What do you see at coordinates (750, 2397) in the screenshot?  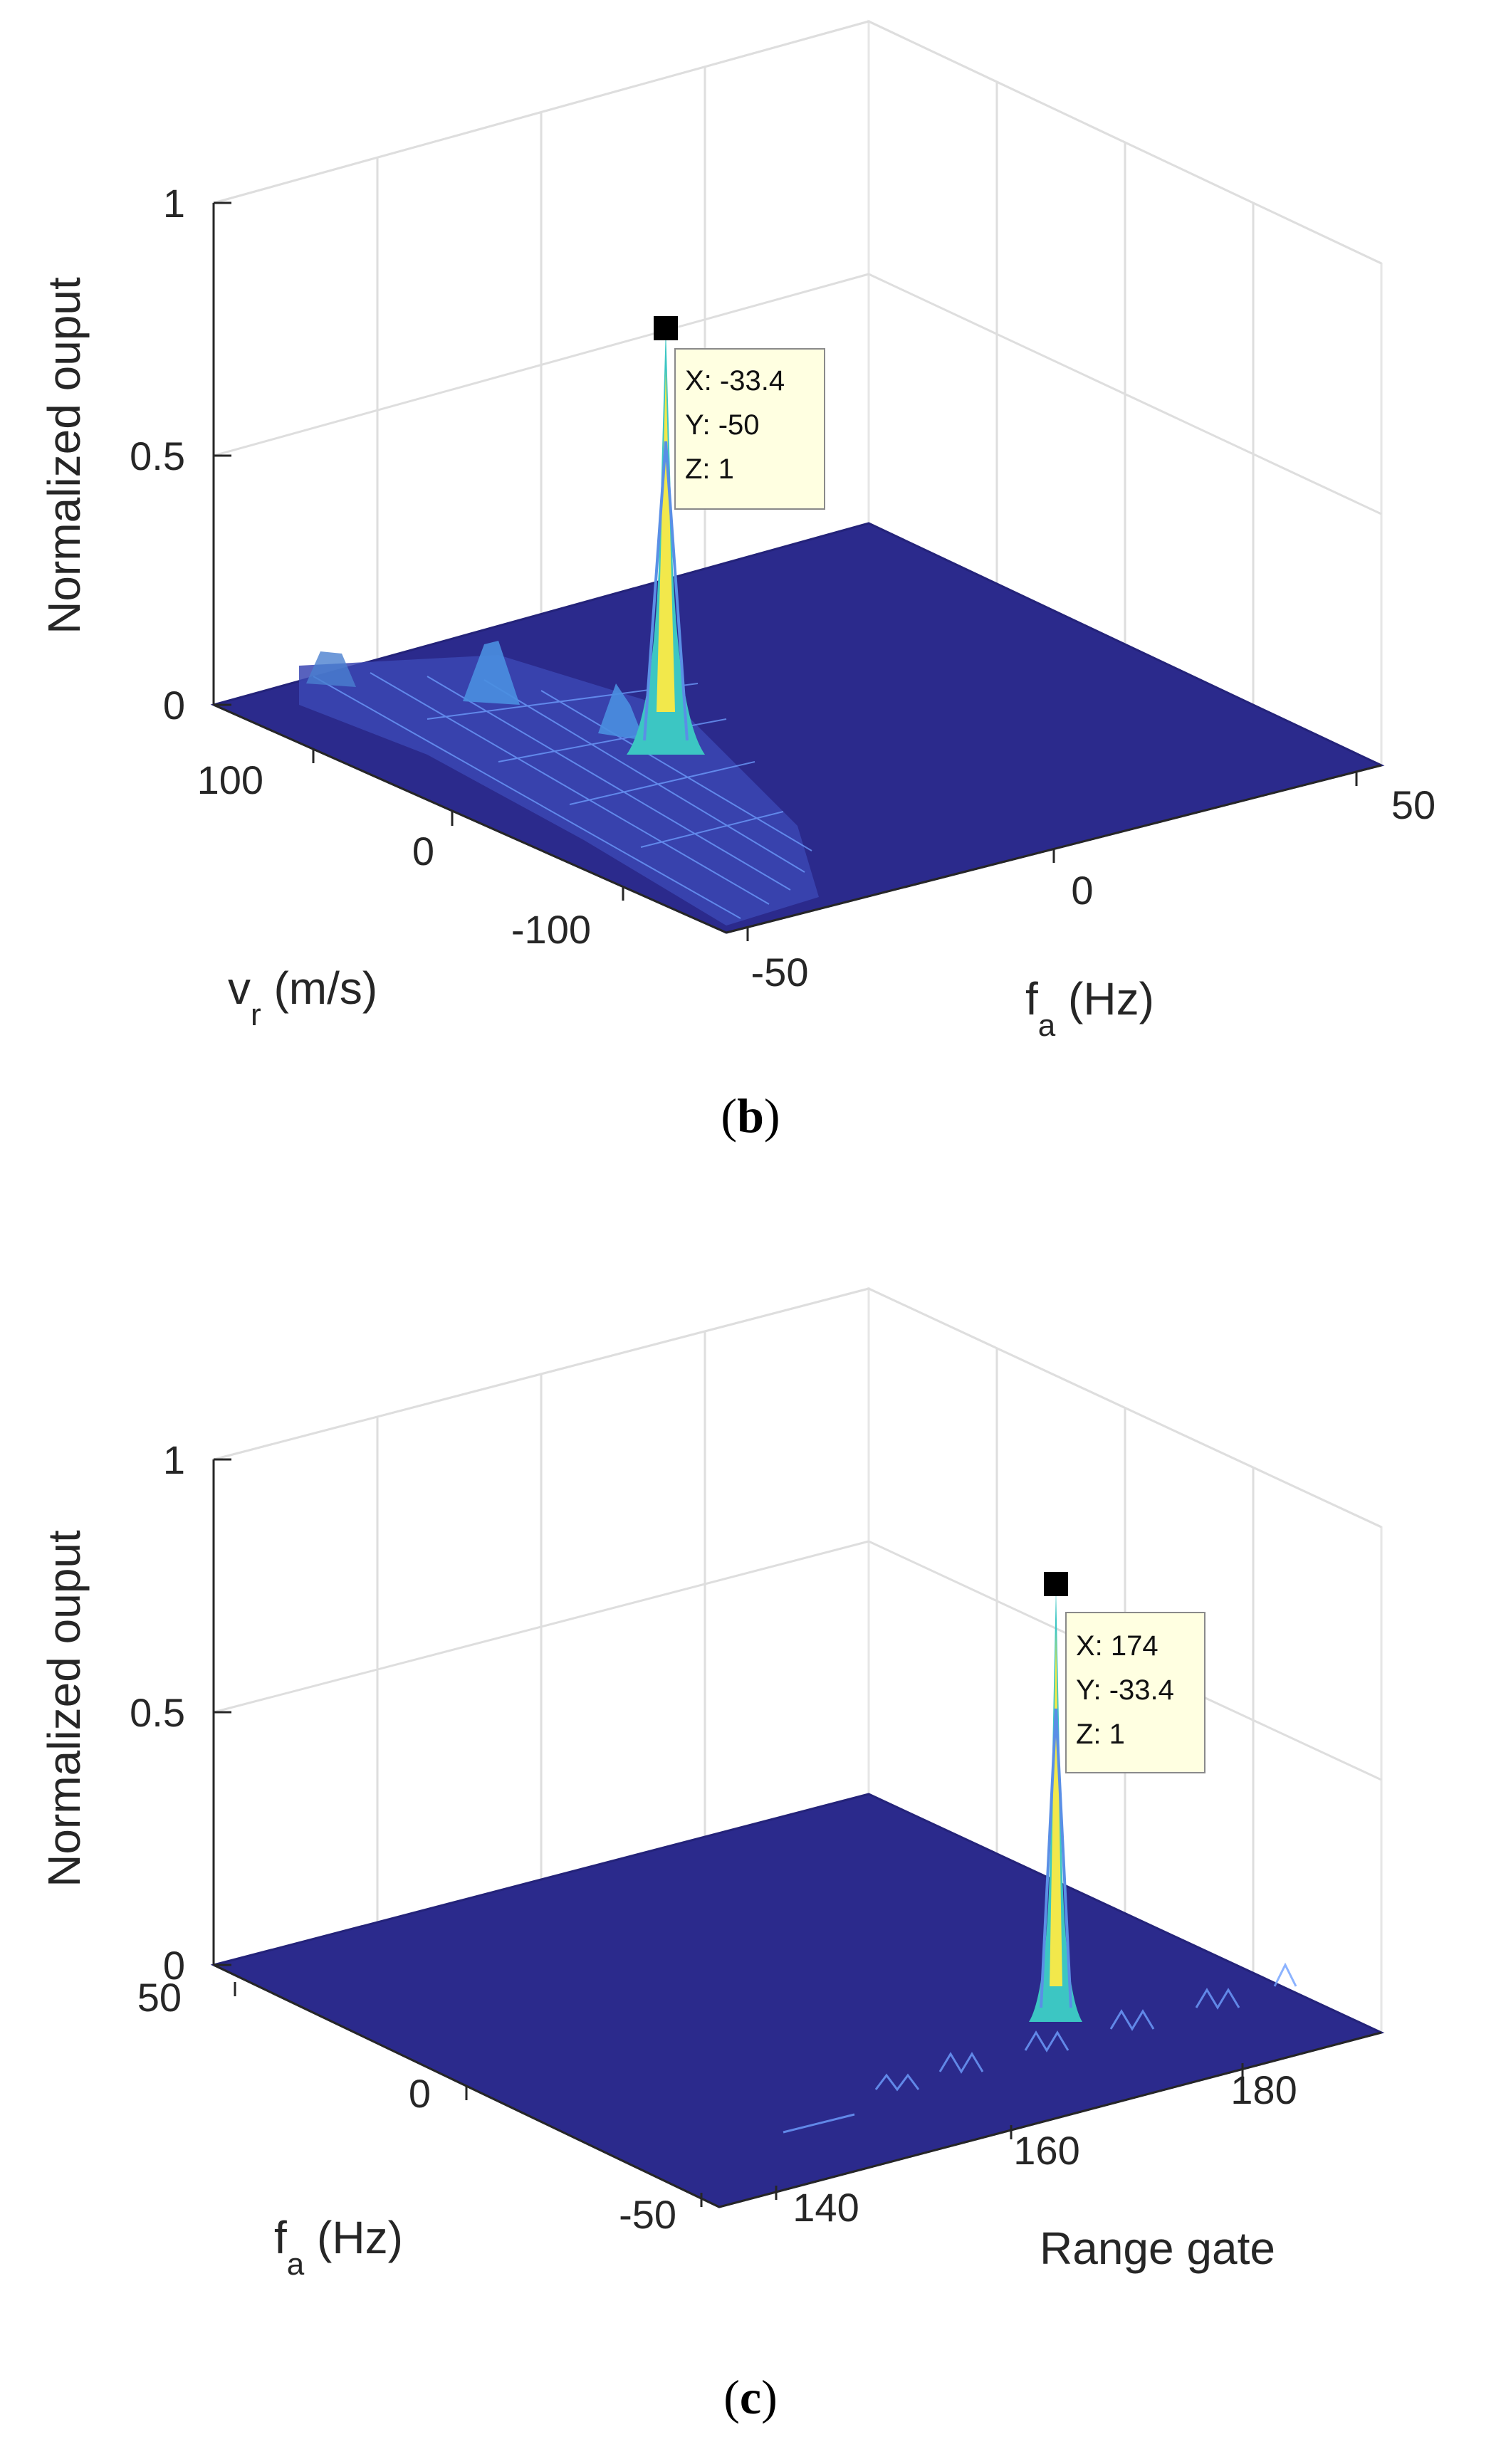 I see `panel-c-caption: (c)` at bounding box center [750, 2397].